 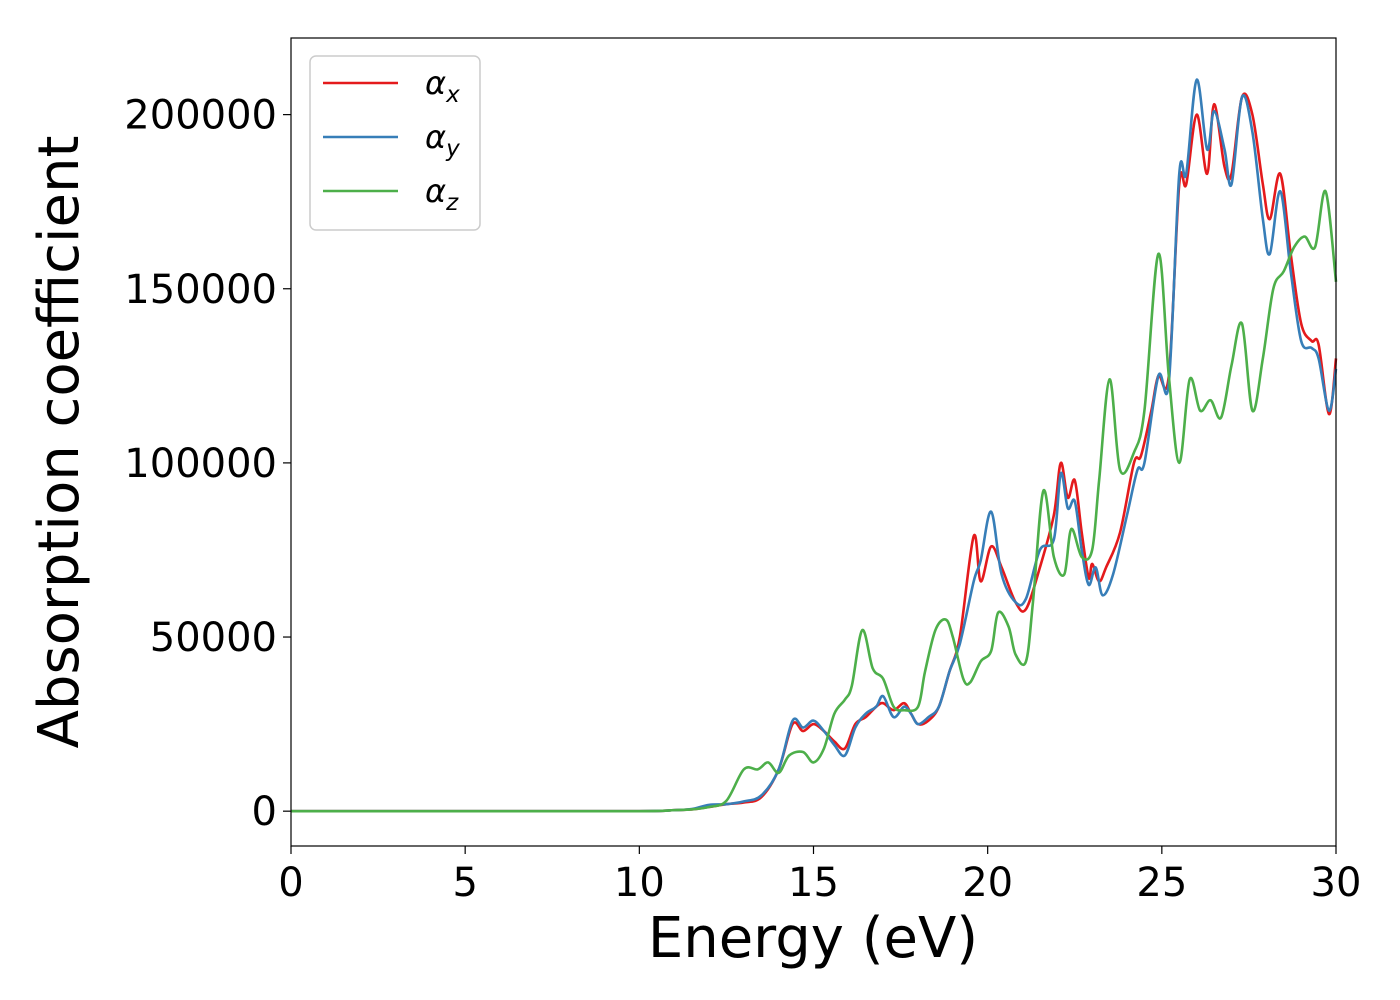 What do you see at coordinates (1161, 883) in the screenshot?
I see `x-tick-label: 25` at bounding box center [1161, 883].